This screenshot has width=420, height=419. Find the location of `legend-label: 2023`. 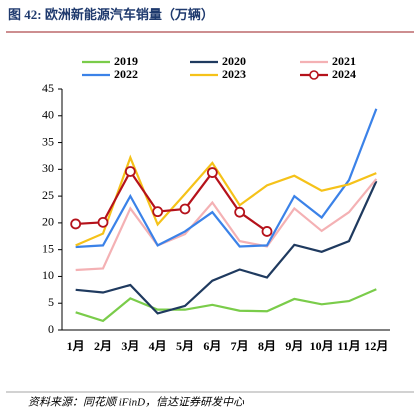

legend-label: 2023 is located at coordinates (234, 74).